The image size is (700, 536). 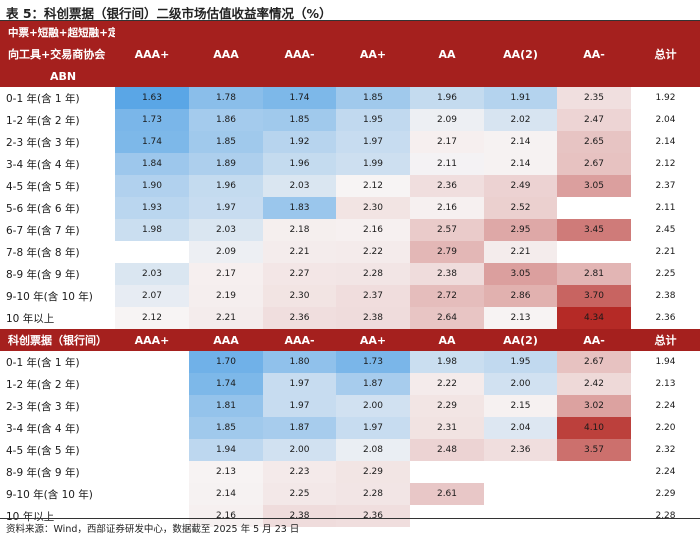 What do you see at coordinates (594, 296) in the screenshot?
I see `value-cell: 3.70` at bounding box center [594, 296].